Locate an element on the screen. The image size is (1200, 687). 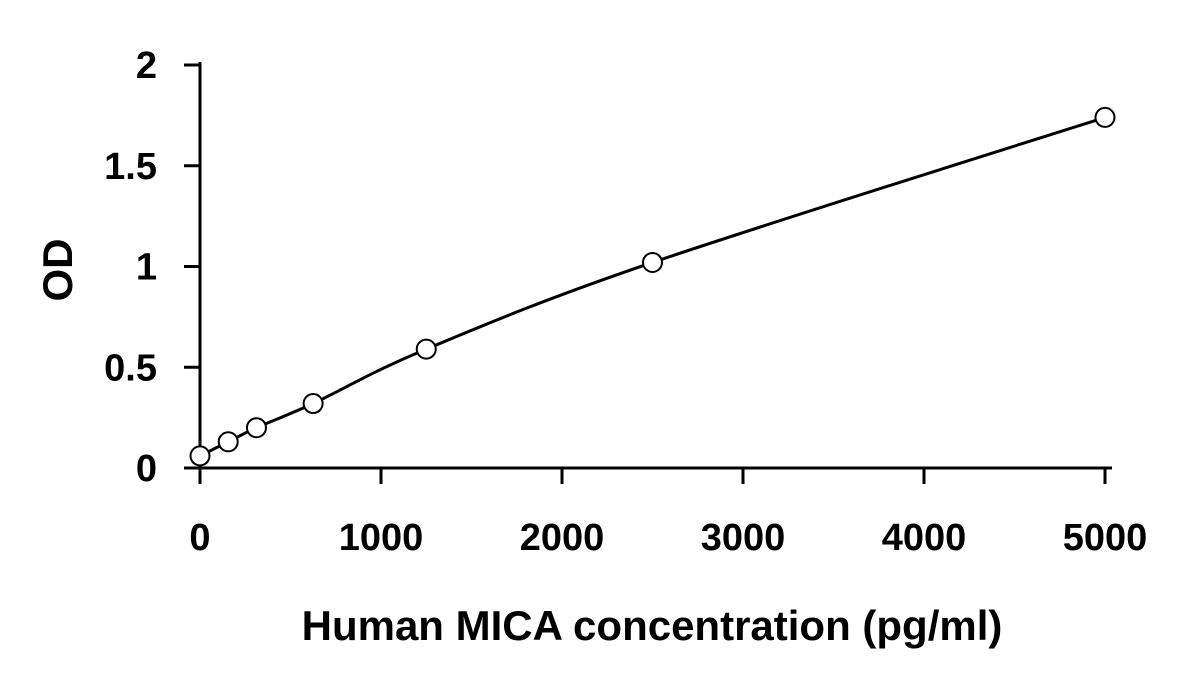
x-tick-label: 2000 is located at coordinates (562, 538).